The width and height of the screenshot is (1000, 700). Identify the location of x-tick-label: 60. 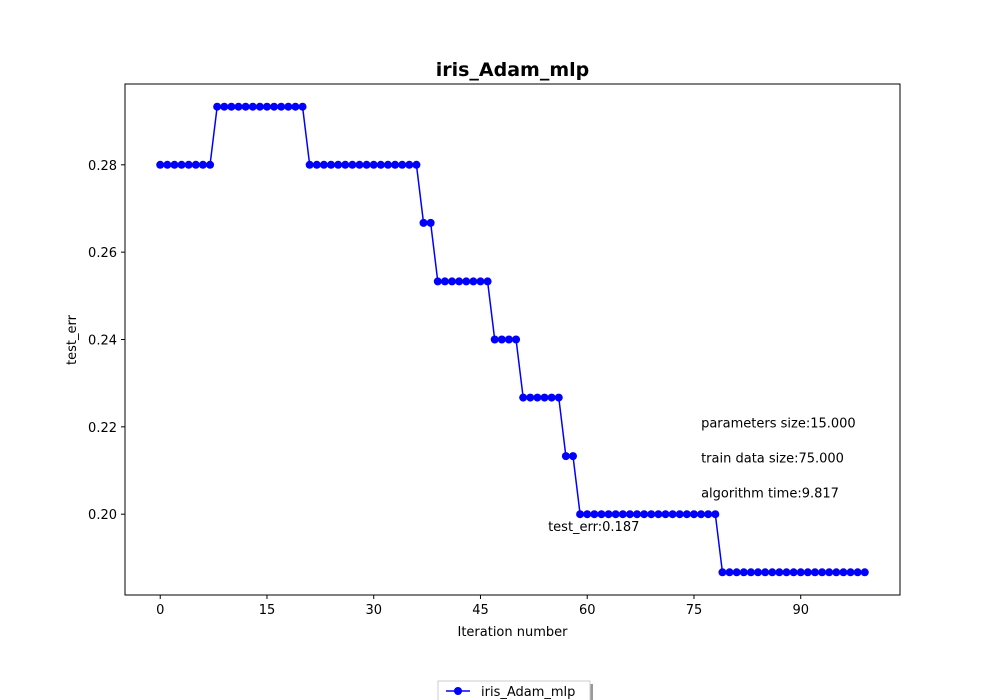
(587, 610).